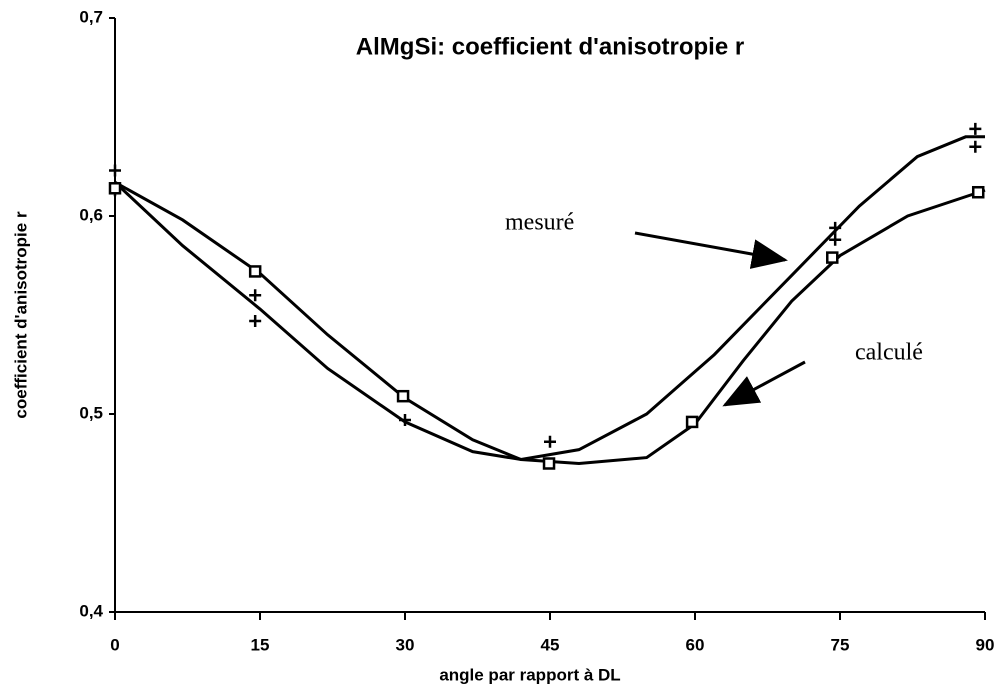 The width and height of the screenshot is (1006, 693). Describe the element at coordinates (91, 214) in the screenshot. I see `y-tick-label: 0,6` at that location.